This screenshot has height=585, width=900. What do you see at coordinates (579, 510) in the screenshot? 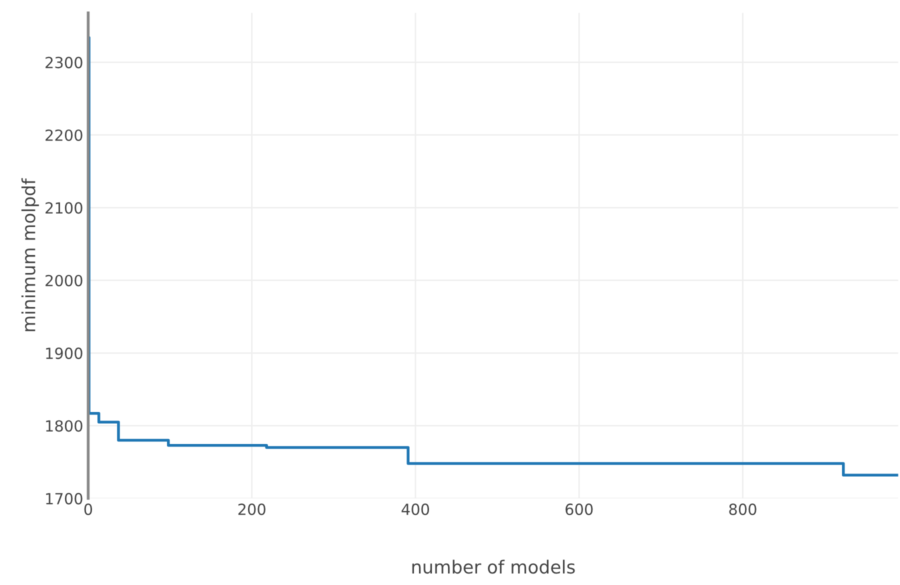
I see `x-tick-label: 600` at bounding box center [579, 510].